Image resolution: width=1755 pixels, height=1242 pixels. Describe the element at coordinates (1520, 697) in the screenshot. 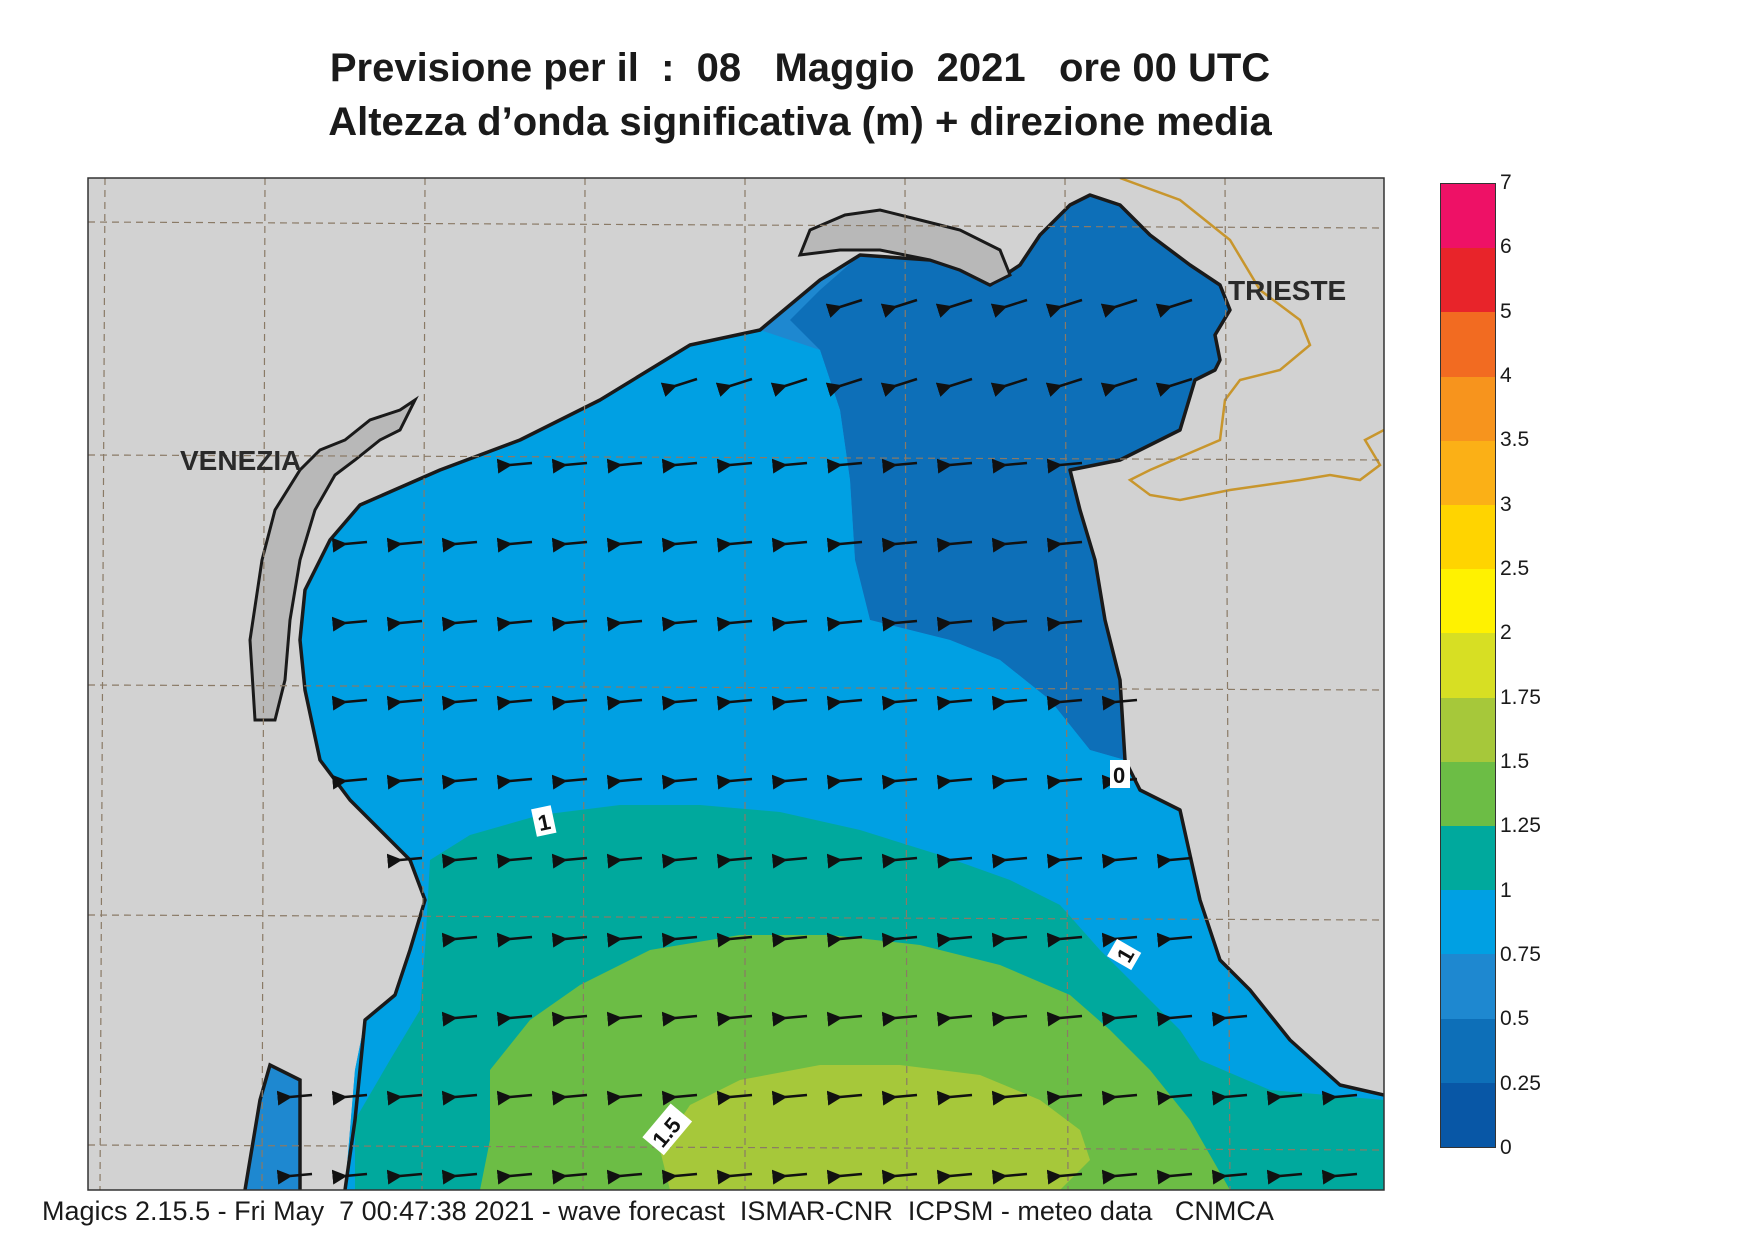

I see `colorbar-tick-label: 1.75` at that location.